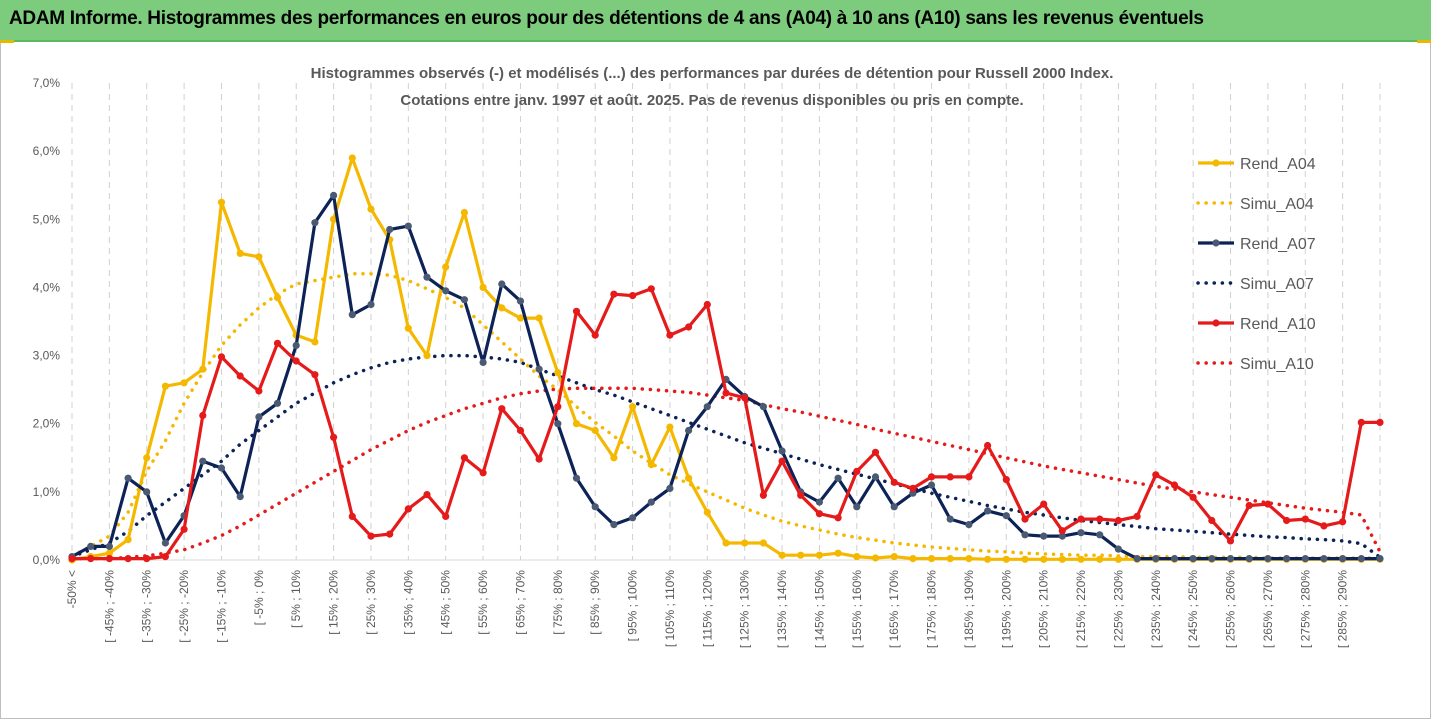  Describe the element at coordinates (1268, 609) in the screenshot. I see `x-tick-label: [ 265% ; 270%` at that location.